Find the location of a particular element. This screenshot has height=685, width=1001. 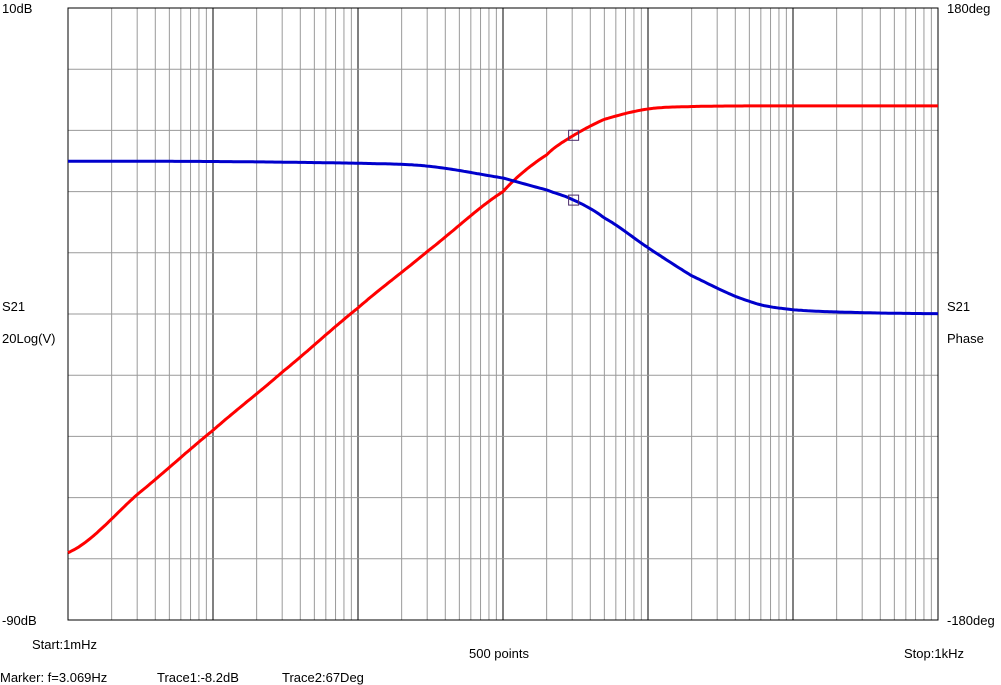

right-axis-name: S21 is located at coordinates (959, 306).